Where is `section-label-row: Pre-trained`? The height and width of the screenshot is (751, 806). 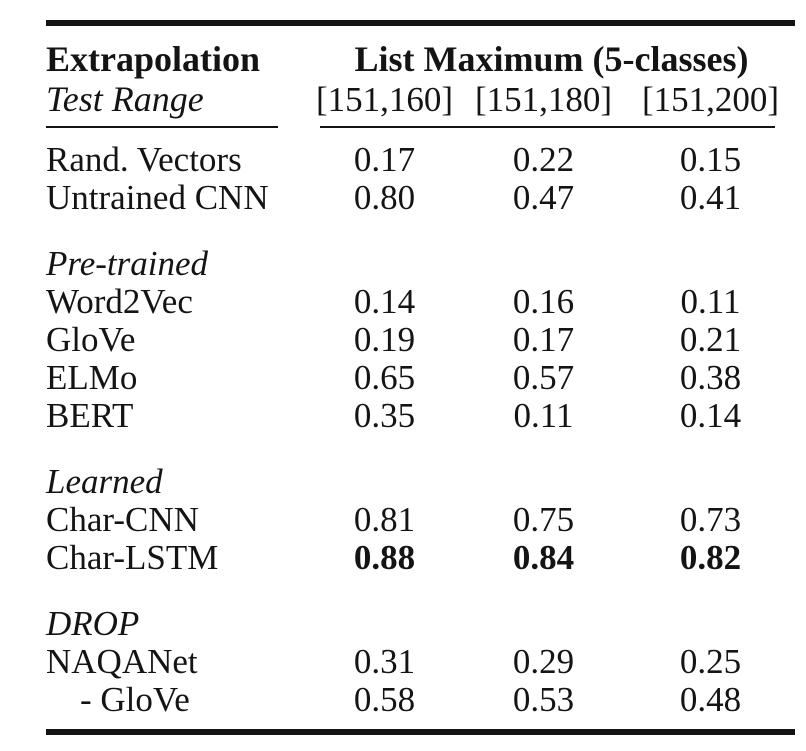
section-label-row: Pre-trained is located at coordinates (420, 263).